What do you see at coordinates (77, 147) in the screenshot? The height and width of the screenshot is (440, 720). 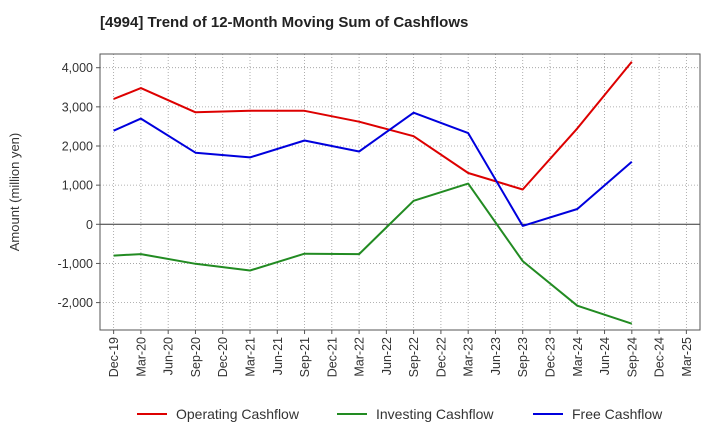 I see `y-tick-label: 2,000` at bounding box center [77, 147].